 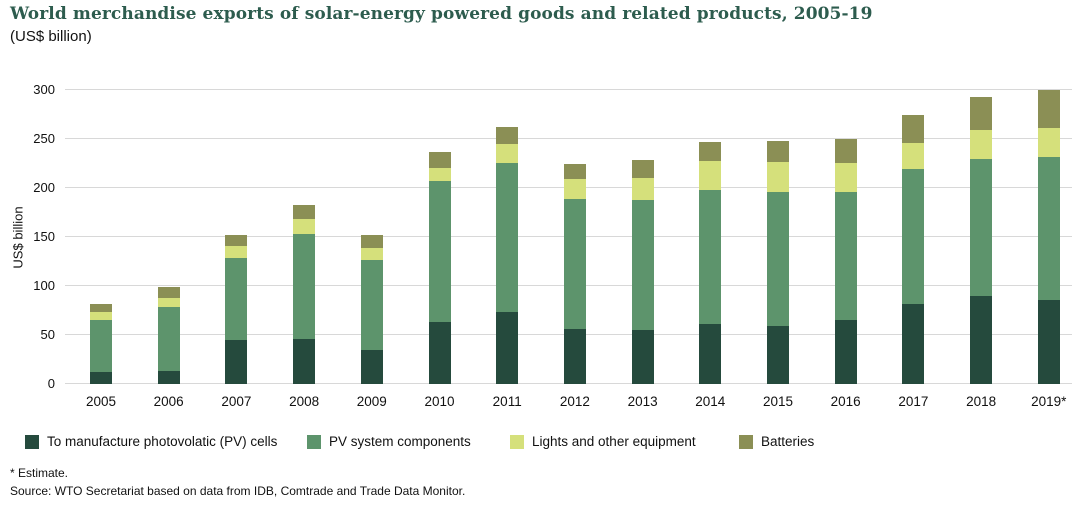 I want to click on y-tick-label-200: 200, so click(x=44, y=187).